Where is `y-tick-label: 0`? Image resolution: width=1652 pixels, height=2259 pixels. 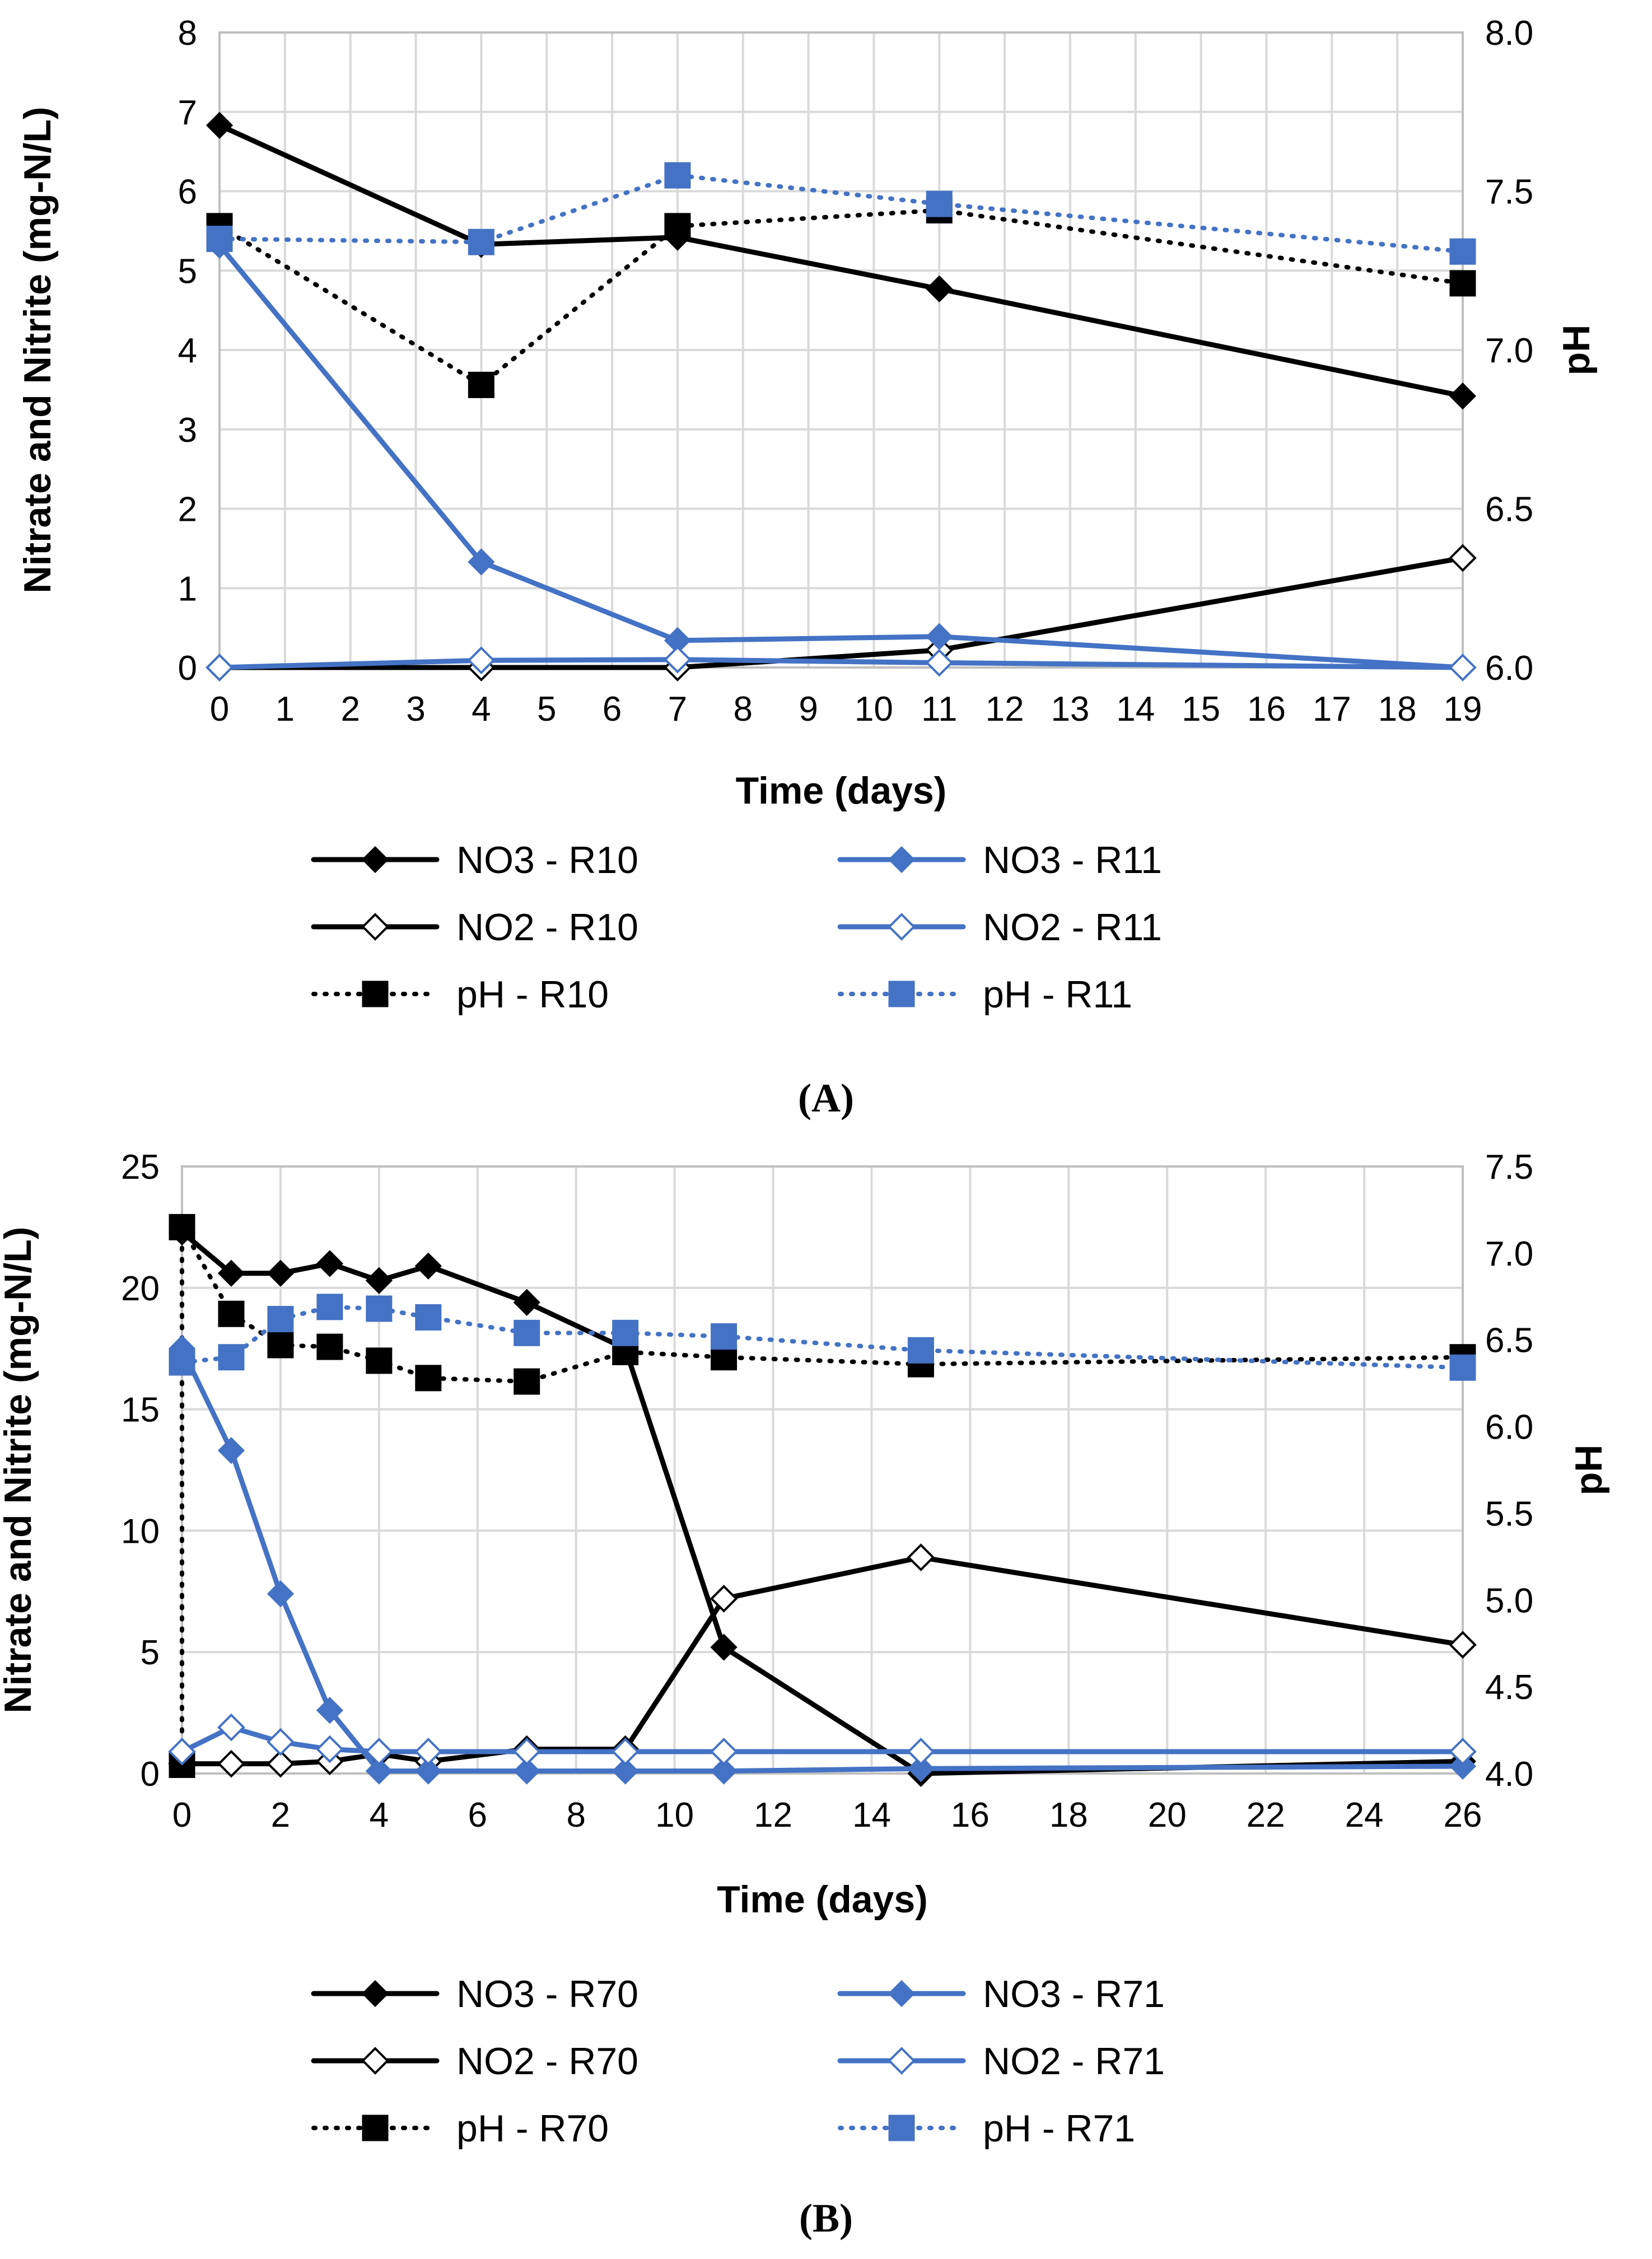
y-tick-label: 0 is located at coordinates (188, 668).